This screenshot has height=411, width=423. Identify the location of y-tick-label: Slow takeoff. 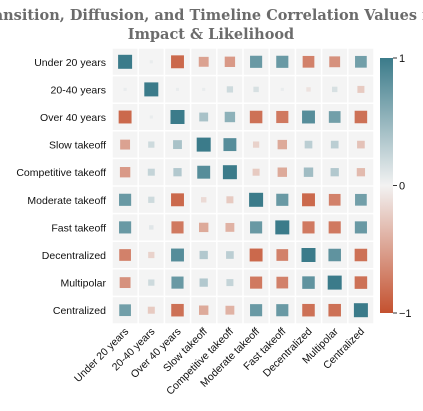
(77, 146).